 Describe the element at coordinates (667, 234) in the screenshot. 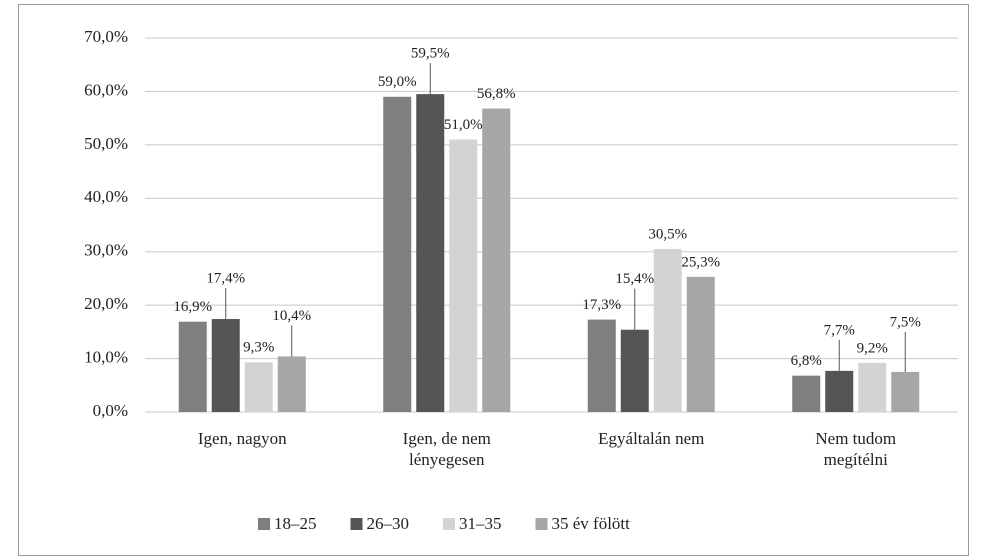

I see `data-label: 30,5%` at that location.